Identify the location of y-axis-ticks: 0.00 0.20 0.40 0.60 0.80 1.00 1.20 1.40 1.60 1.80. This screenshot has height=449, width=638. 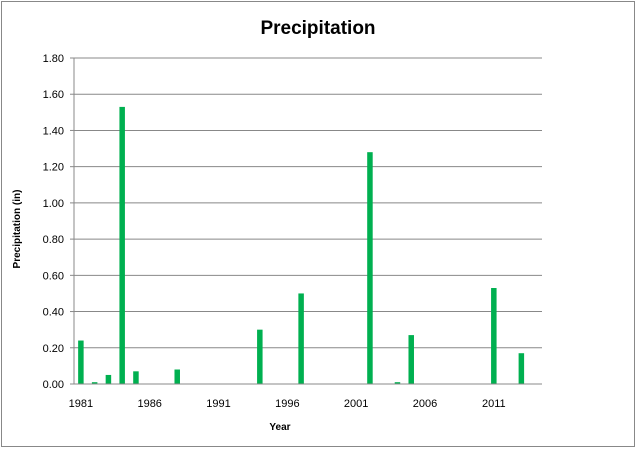
(59, 222).